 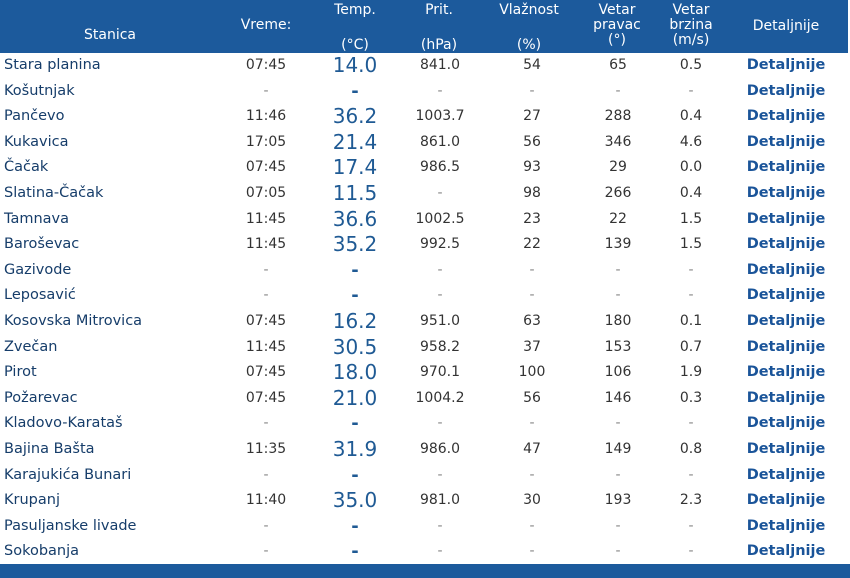 What do you see at coordinates (532, 244) in the screenshot?
I see `humidity-value: 22` at bounding box center [532, 244].